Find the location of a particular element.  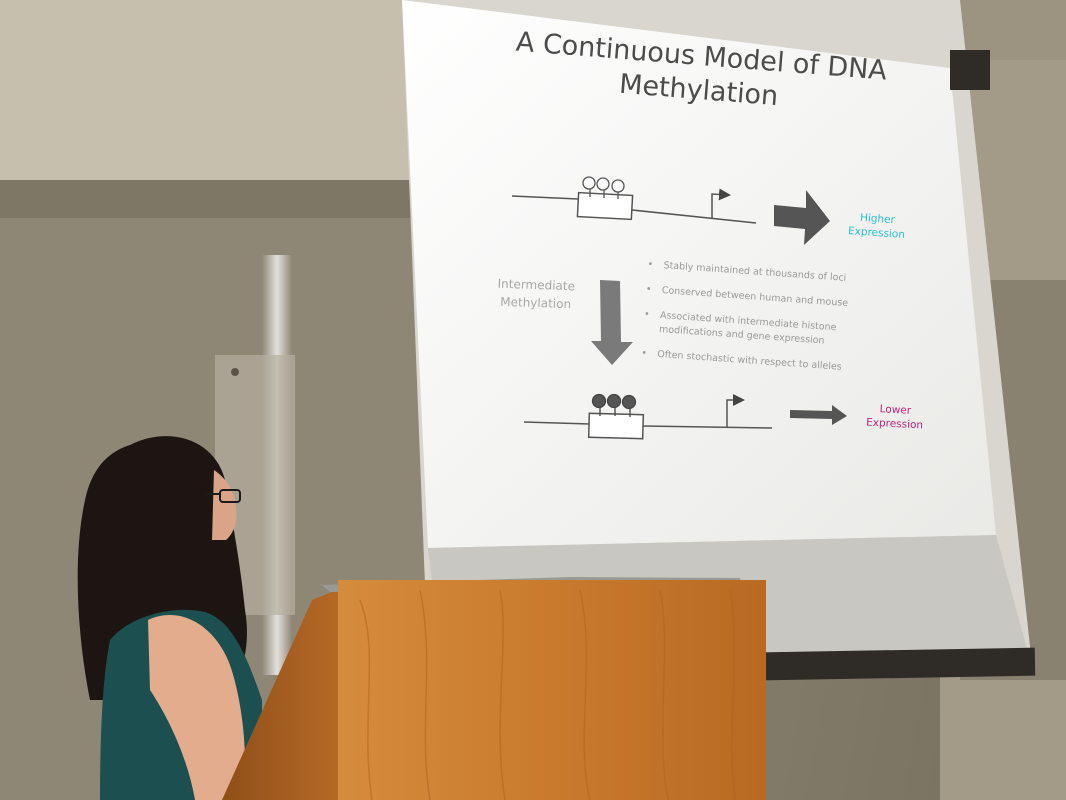

higher-expression-label: Higher Expression is located at coordinates (877, 226).